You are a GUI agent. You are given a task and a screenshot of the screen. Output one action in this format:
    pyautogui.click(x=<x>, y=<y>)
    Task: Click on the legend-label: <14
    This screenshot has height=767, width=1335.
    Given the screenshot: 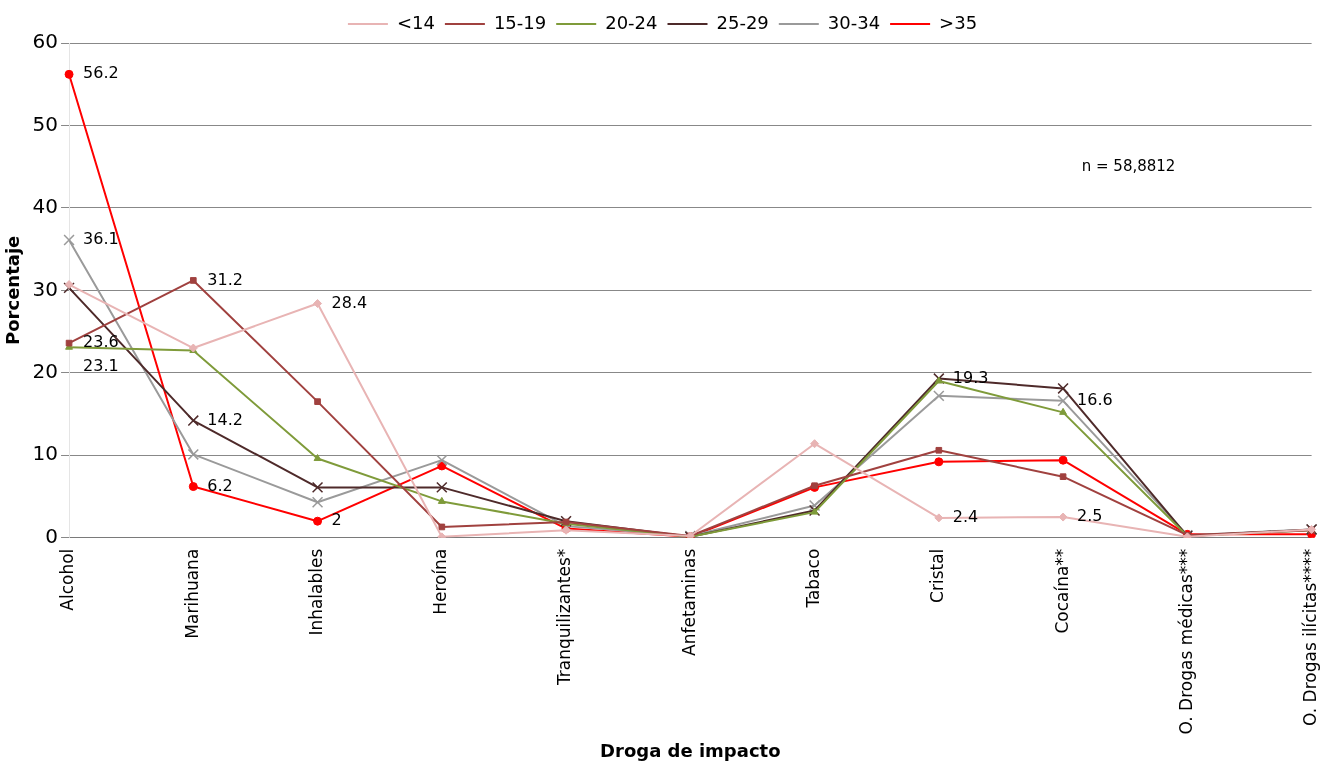 What is the action you would take?
    pyautogui.click(x=415, y=22)
    